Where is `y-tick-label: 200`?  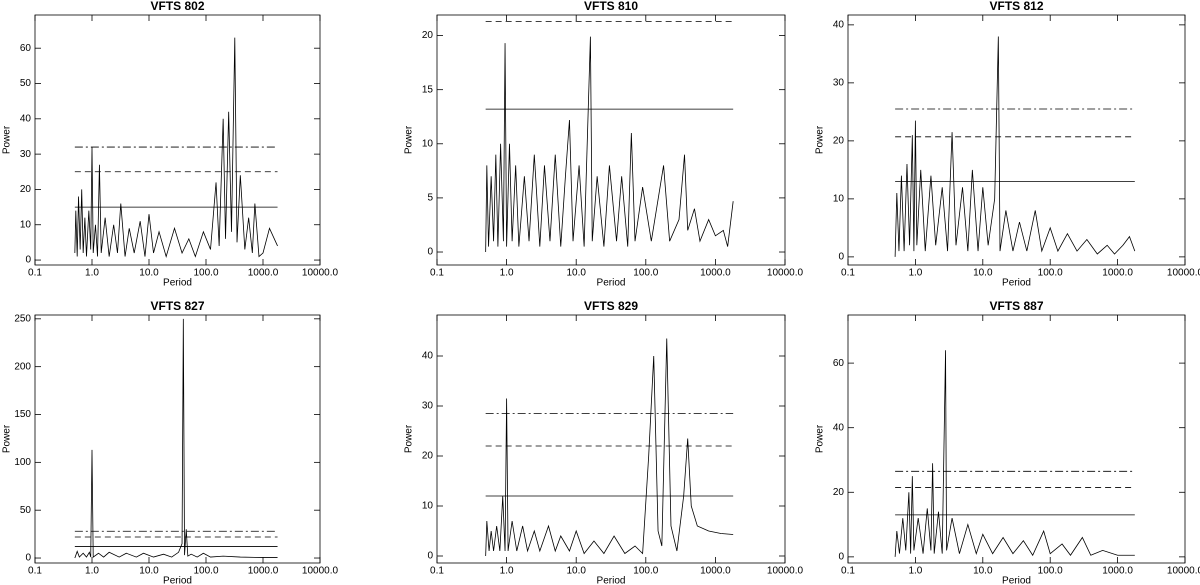 y-tick-label: 200 is located at coordinates (22, 366).